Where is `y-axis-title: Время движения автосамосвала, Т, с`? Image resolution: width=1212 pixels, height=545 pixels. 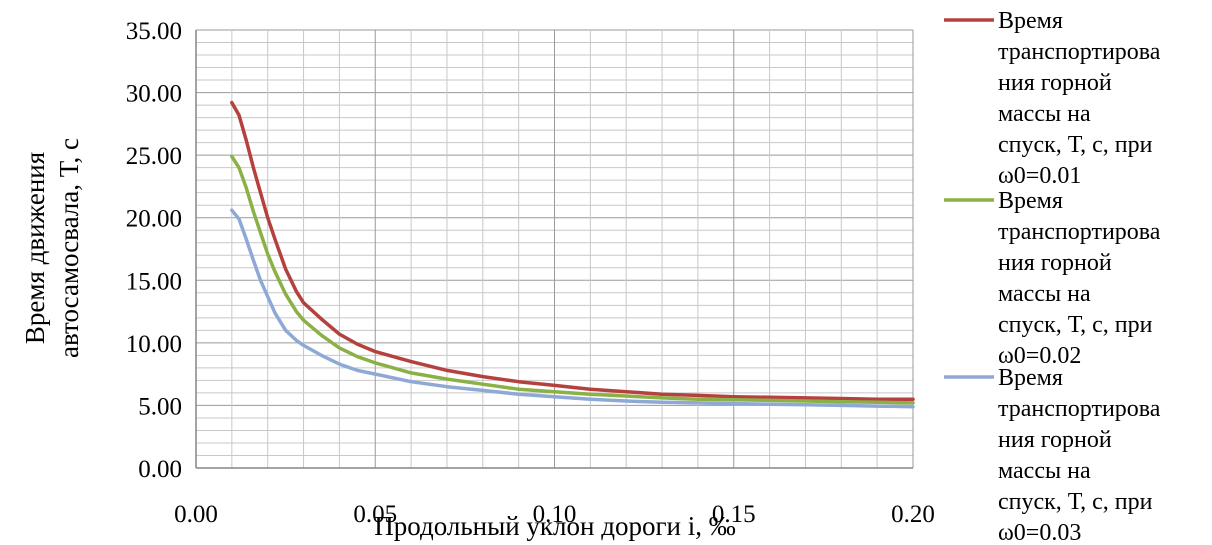 y-axis-title: Время движения автосамосвала, Т, с is located at coordinates (52, 248).